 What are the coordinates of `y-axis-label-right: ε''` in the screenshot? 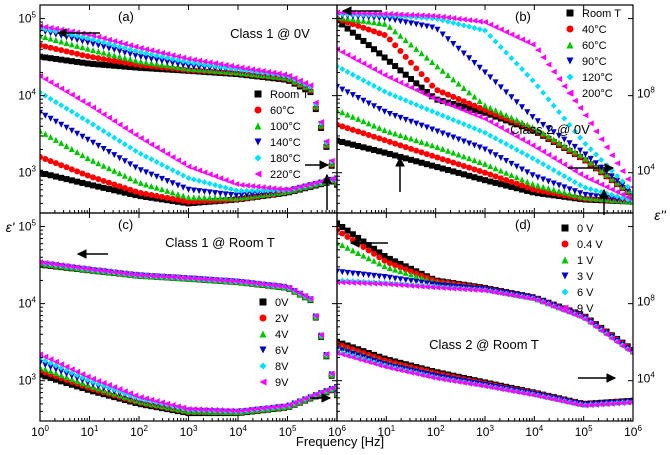 It's located at (660, 215).